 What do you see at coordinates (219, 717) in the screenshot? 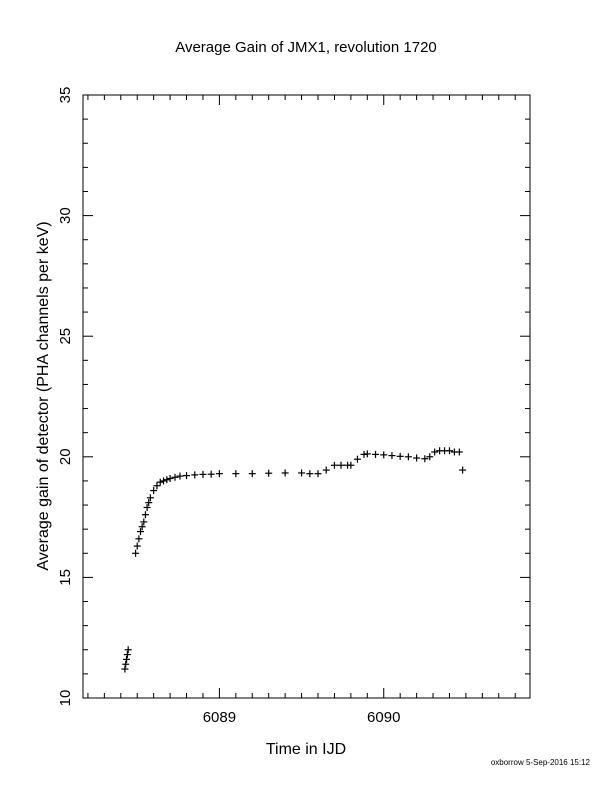
I see `x-tick-label: 6089` at bounding box center [219, 717].